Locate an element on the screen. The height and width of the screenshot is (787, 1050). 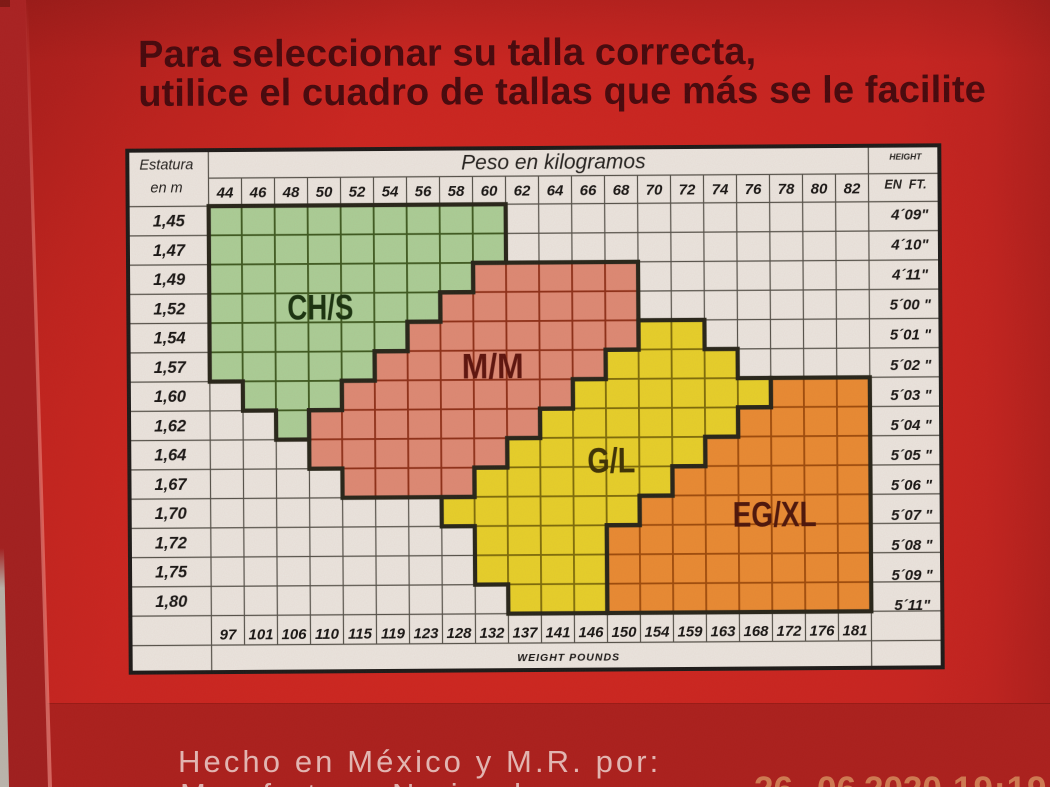
svg-text: 58 is located at coordinates (456, 191).